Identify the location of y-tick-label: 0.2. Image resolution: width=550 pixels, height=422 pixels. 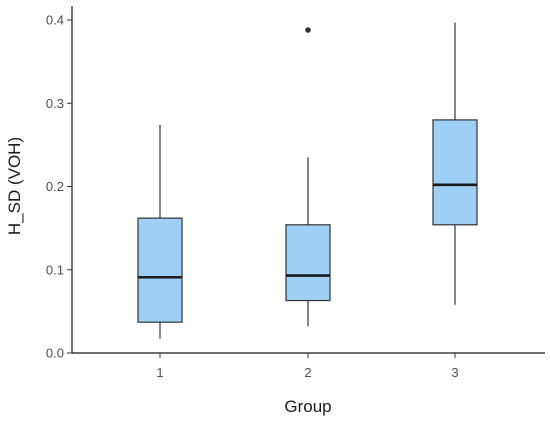
(55, 186).